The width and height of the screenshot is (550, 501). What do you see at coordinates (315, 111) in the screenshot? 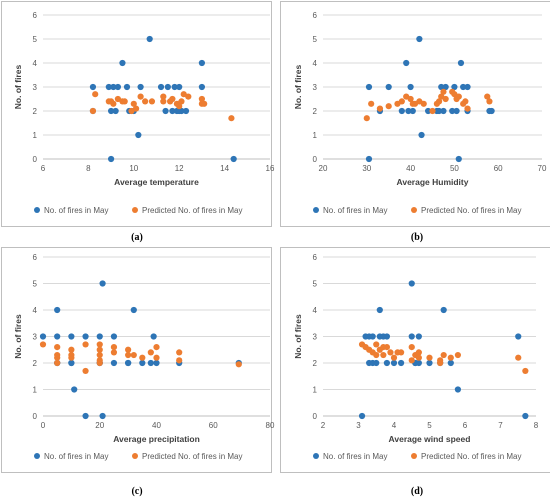
I see `y-tick-label: 2` at bounding box center [315, 111].